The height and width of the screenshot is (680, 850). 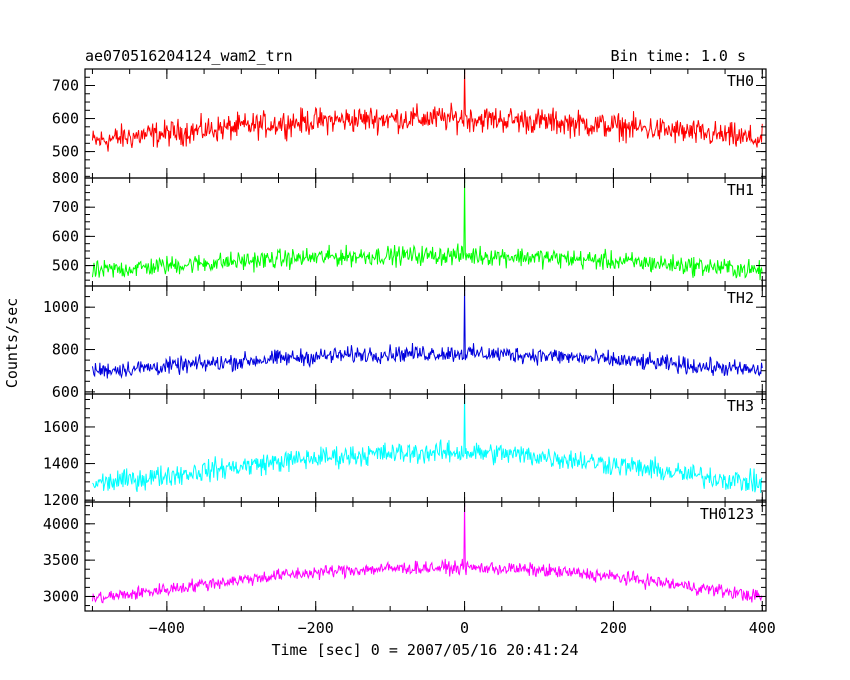 I want to click on series-line-th1, so click(x=427, y=229).